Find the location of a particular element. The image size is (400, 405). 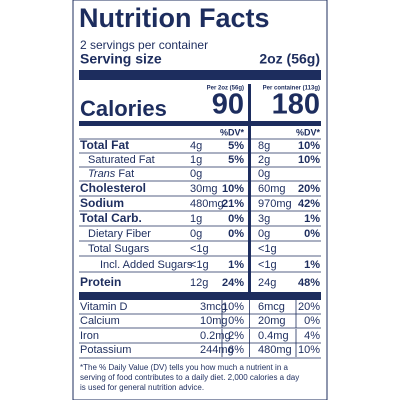

calories-label: Calories is located at coordinates (123, 108).